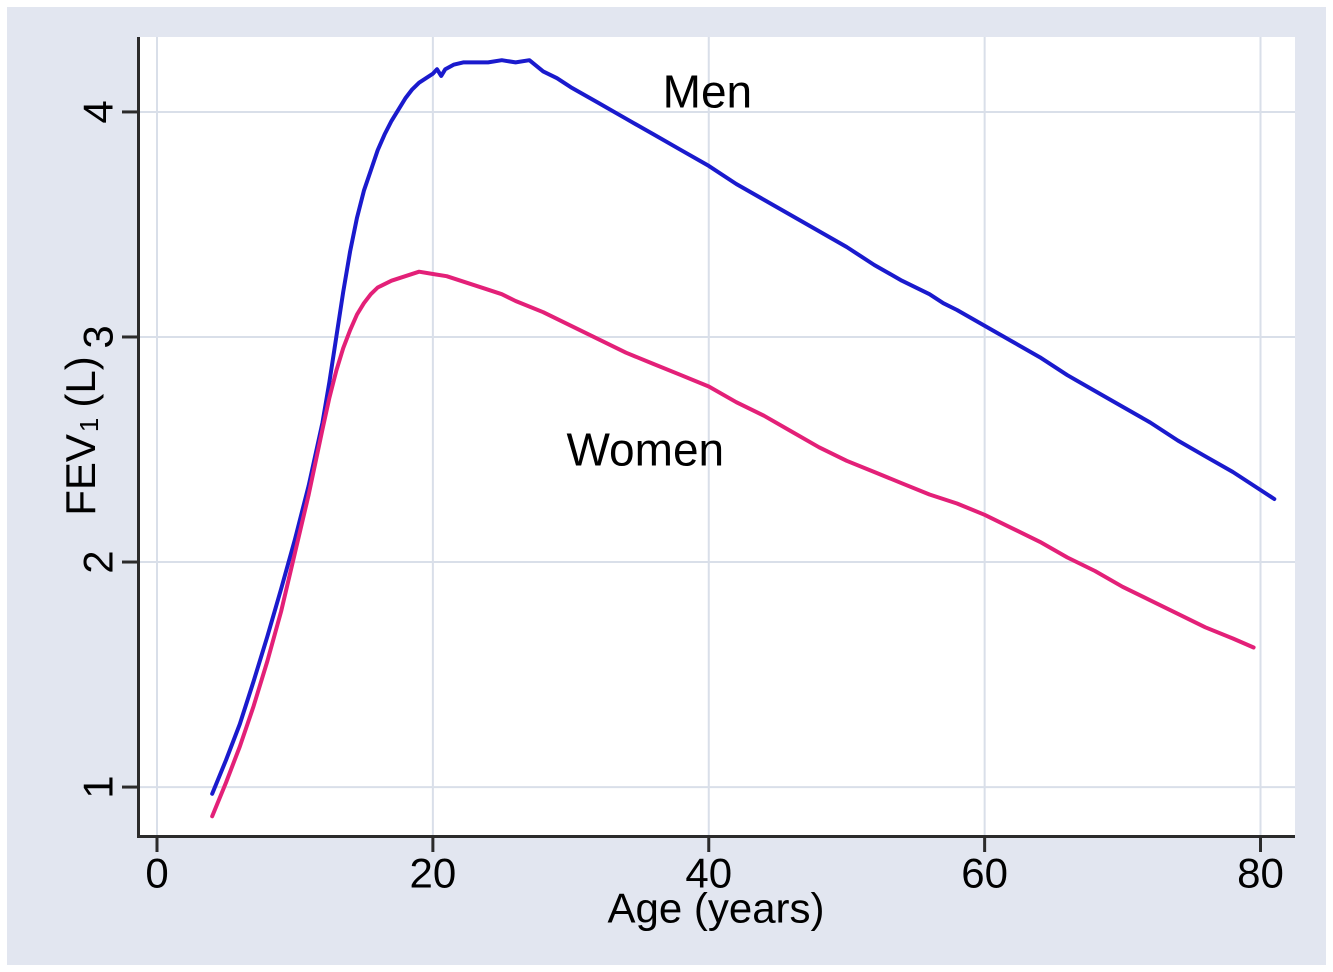 The width and height of the screenshot is (1333, 972). I want to click on x-axis-title: Age (years), so click(715, 908).